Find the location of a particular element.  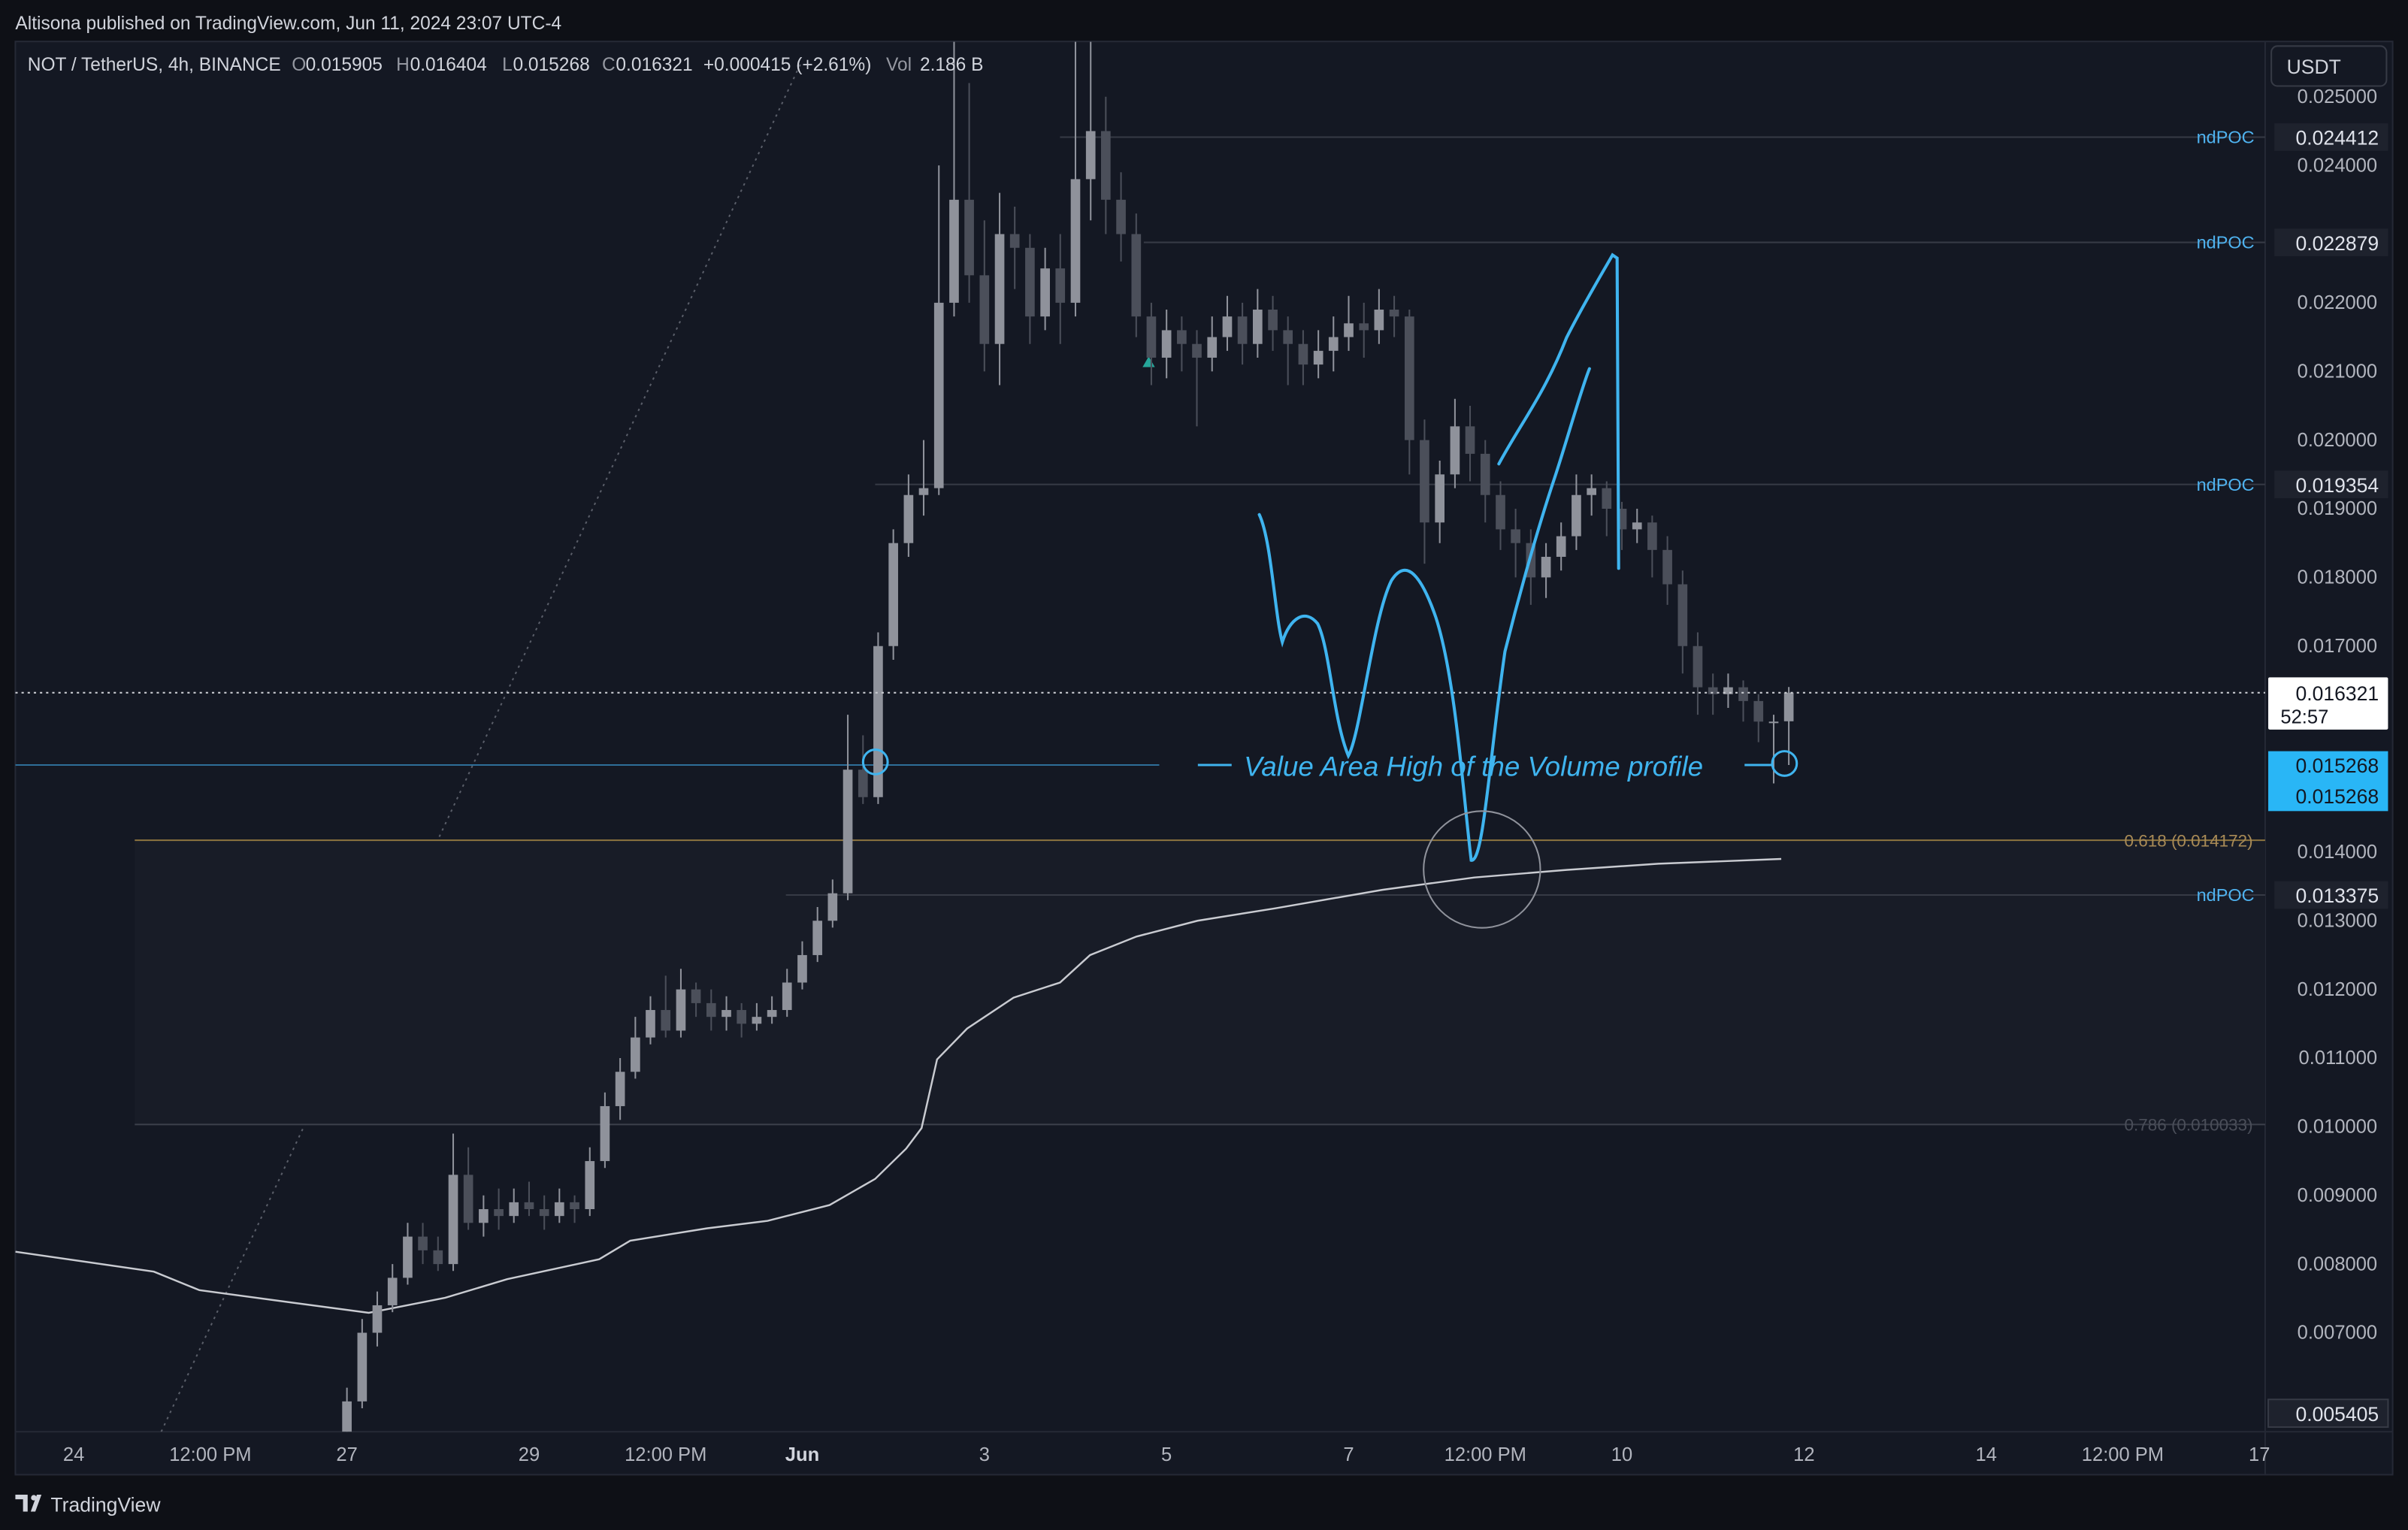

currency-label: USDT is located at coordinates (2314, 67).